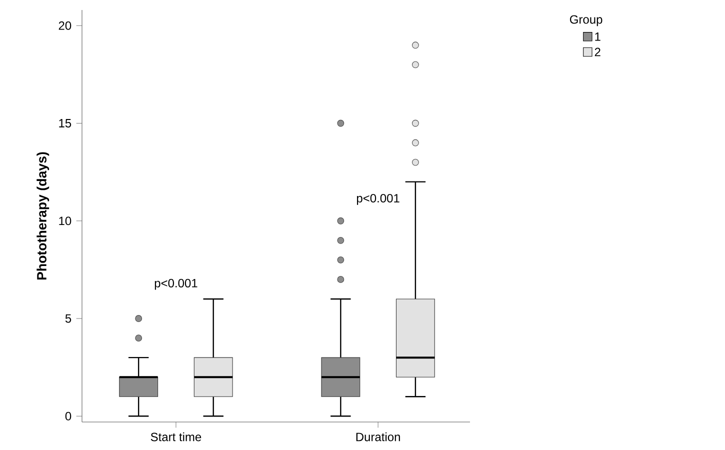 This screenshot has width=725, height=450. What do you see at coordinates (68, 318) in the screenshot?
I see `y-tick-label: 5` at bounding box center [68, 318].